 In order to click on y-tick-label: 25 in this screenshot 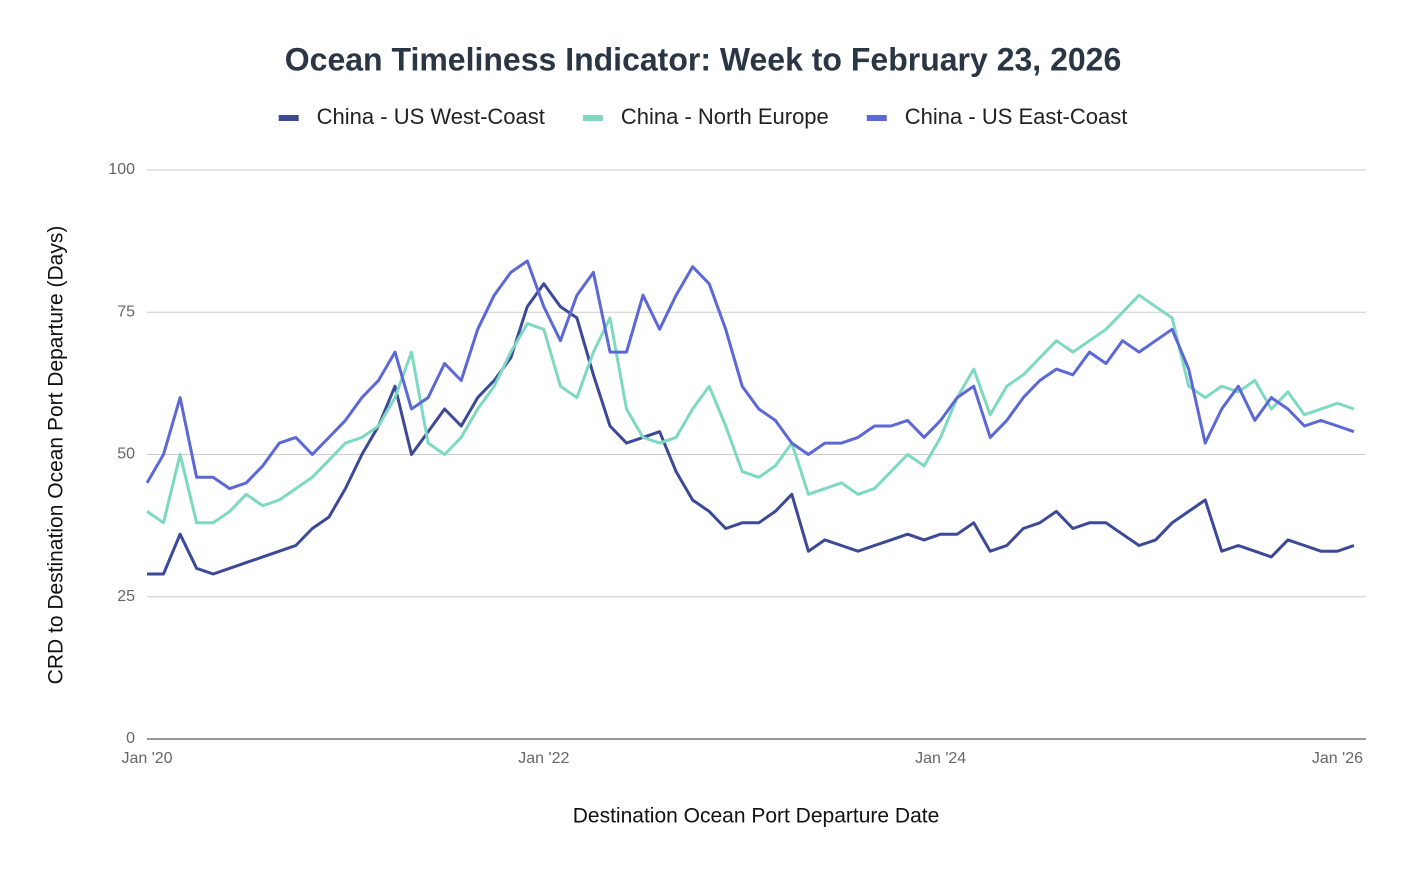, I will do `click(126, 596)`.